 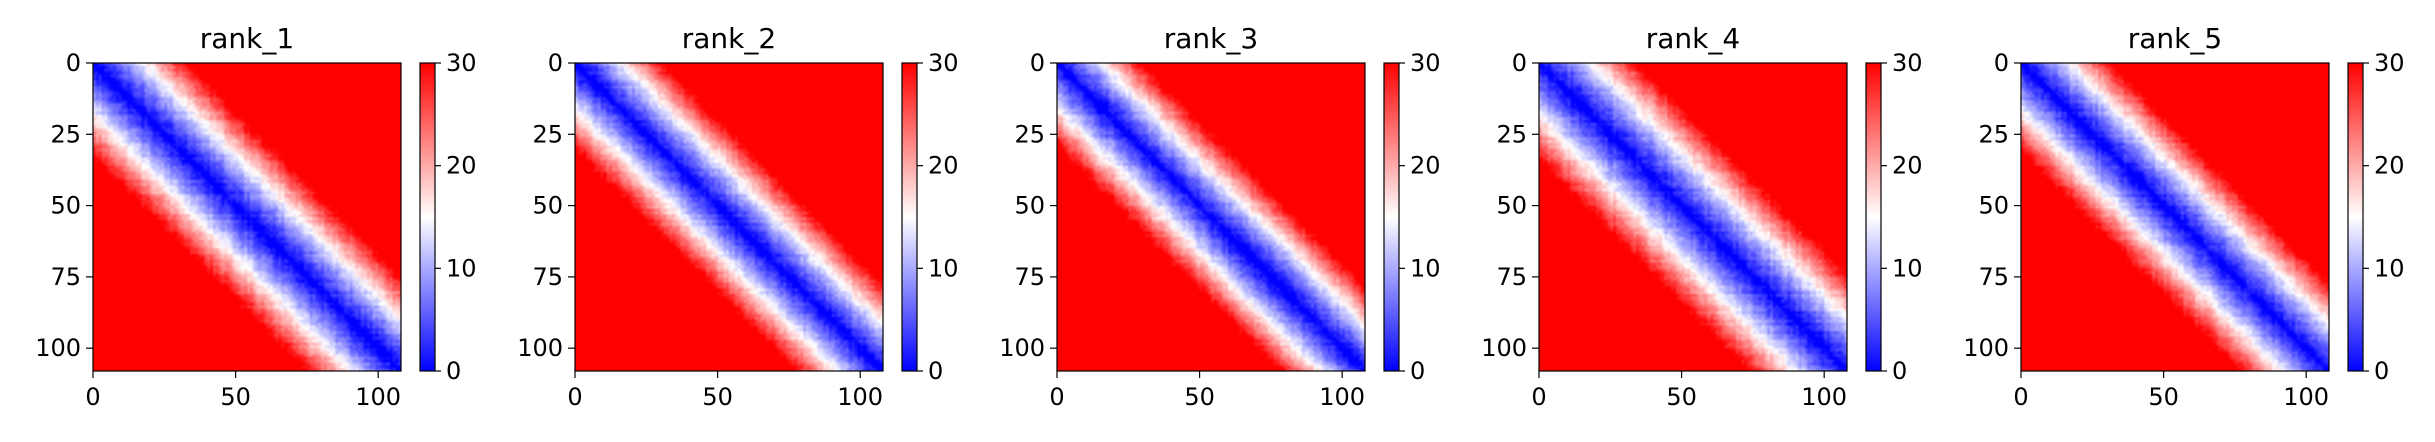 What do you see at coordinates (247, 38) in the screenshot?
I see `panel-title: rank_1` at bounding box center [247, 38].